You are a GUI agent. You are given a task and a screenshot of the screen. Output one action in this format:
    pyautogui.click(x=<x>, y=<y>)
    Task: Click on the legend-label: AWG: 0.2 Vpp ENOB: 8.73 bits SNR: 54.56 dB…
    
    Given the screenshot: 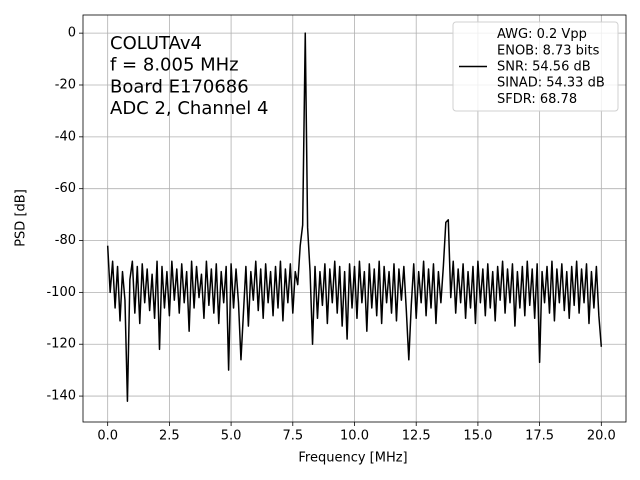 What is the action you would take?
    pyautogui.click(x=551, y=67)
    